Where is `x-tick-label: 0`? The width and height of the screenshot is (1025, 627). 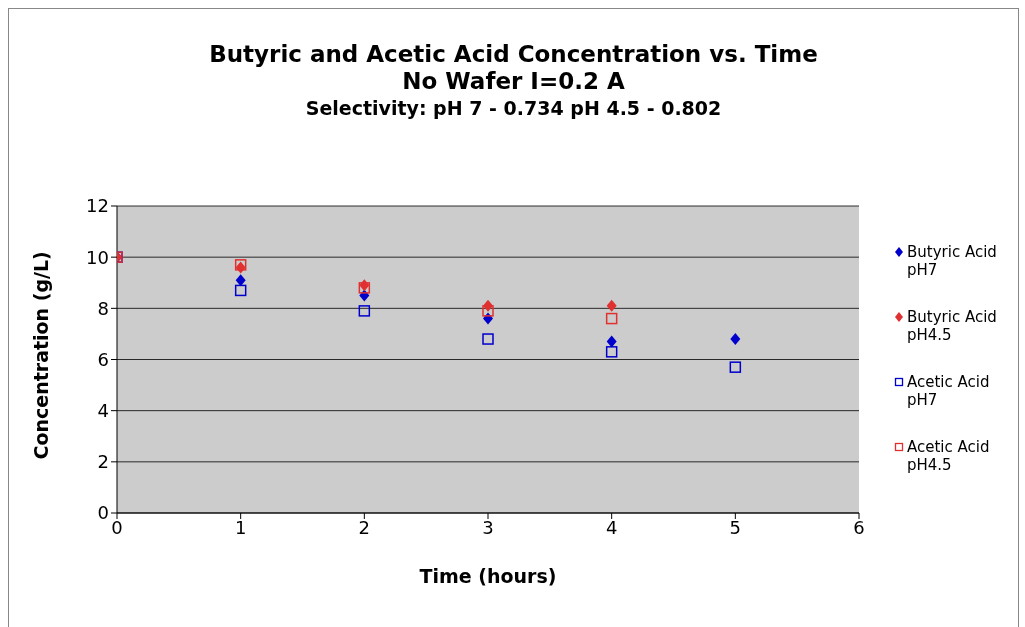 x-tick-label: 0 is located at coordinates (117, 527).